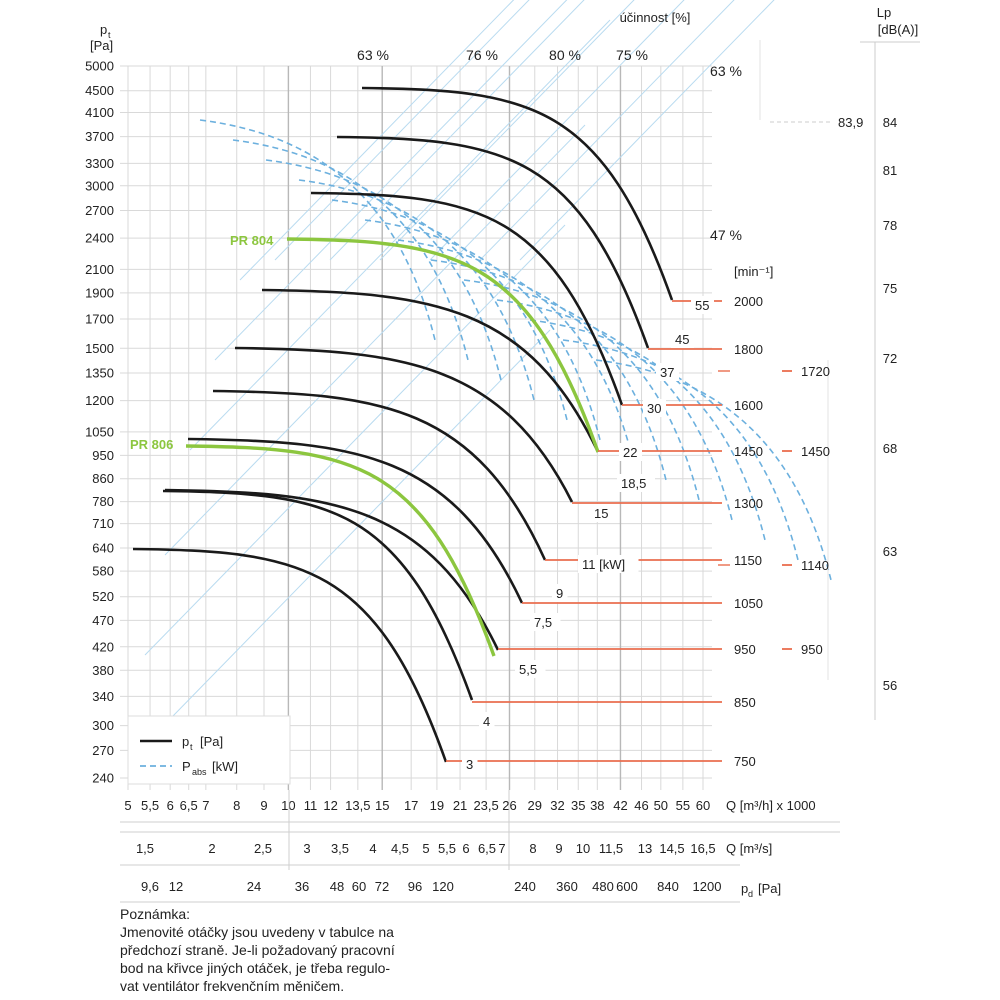 The image size is (1000, 1000). I want to click on x-tick-label: 10, so click(288, 805).